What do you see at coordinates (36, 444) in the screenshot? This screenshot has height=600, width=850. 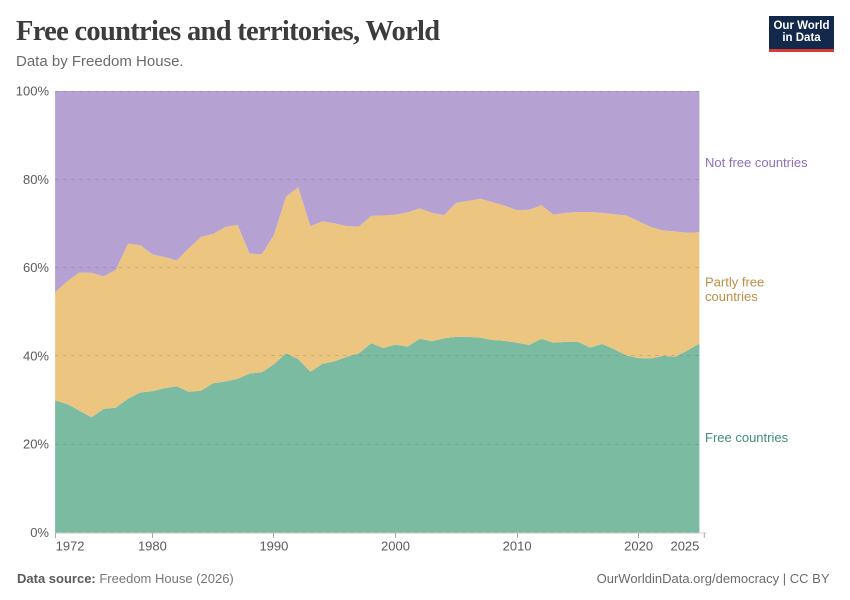 I see `svg-text: 20%` at bounding box center [36, 444].